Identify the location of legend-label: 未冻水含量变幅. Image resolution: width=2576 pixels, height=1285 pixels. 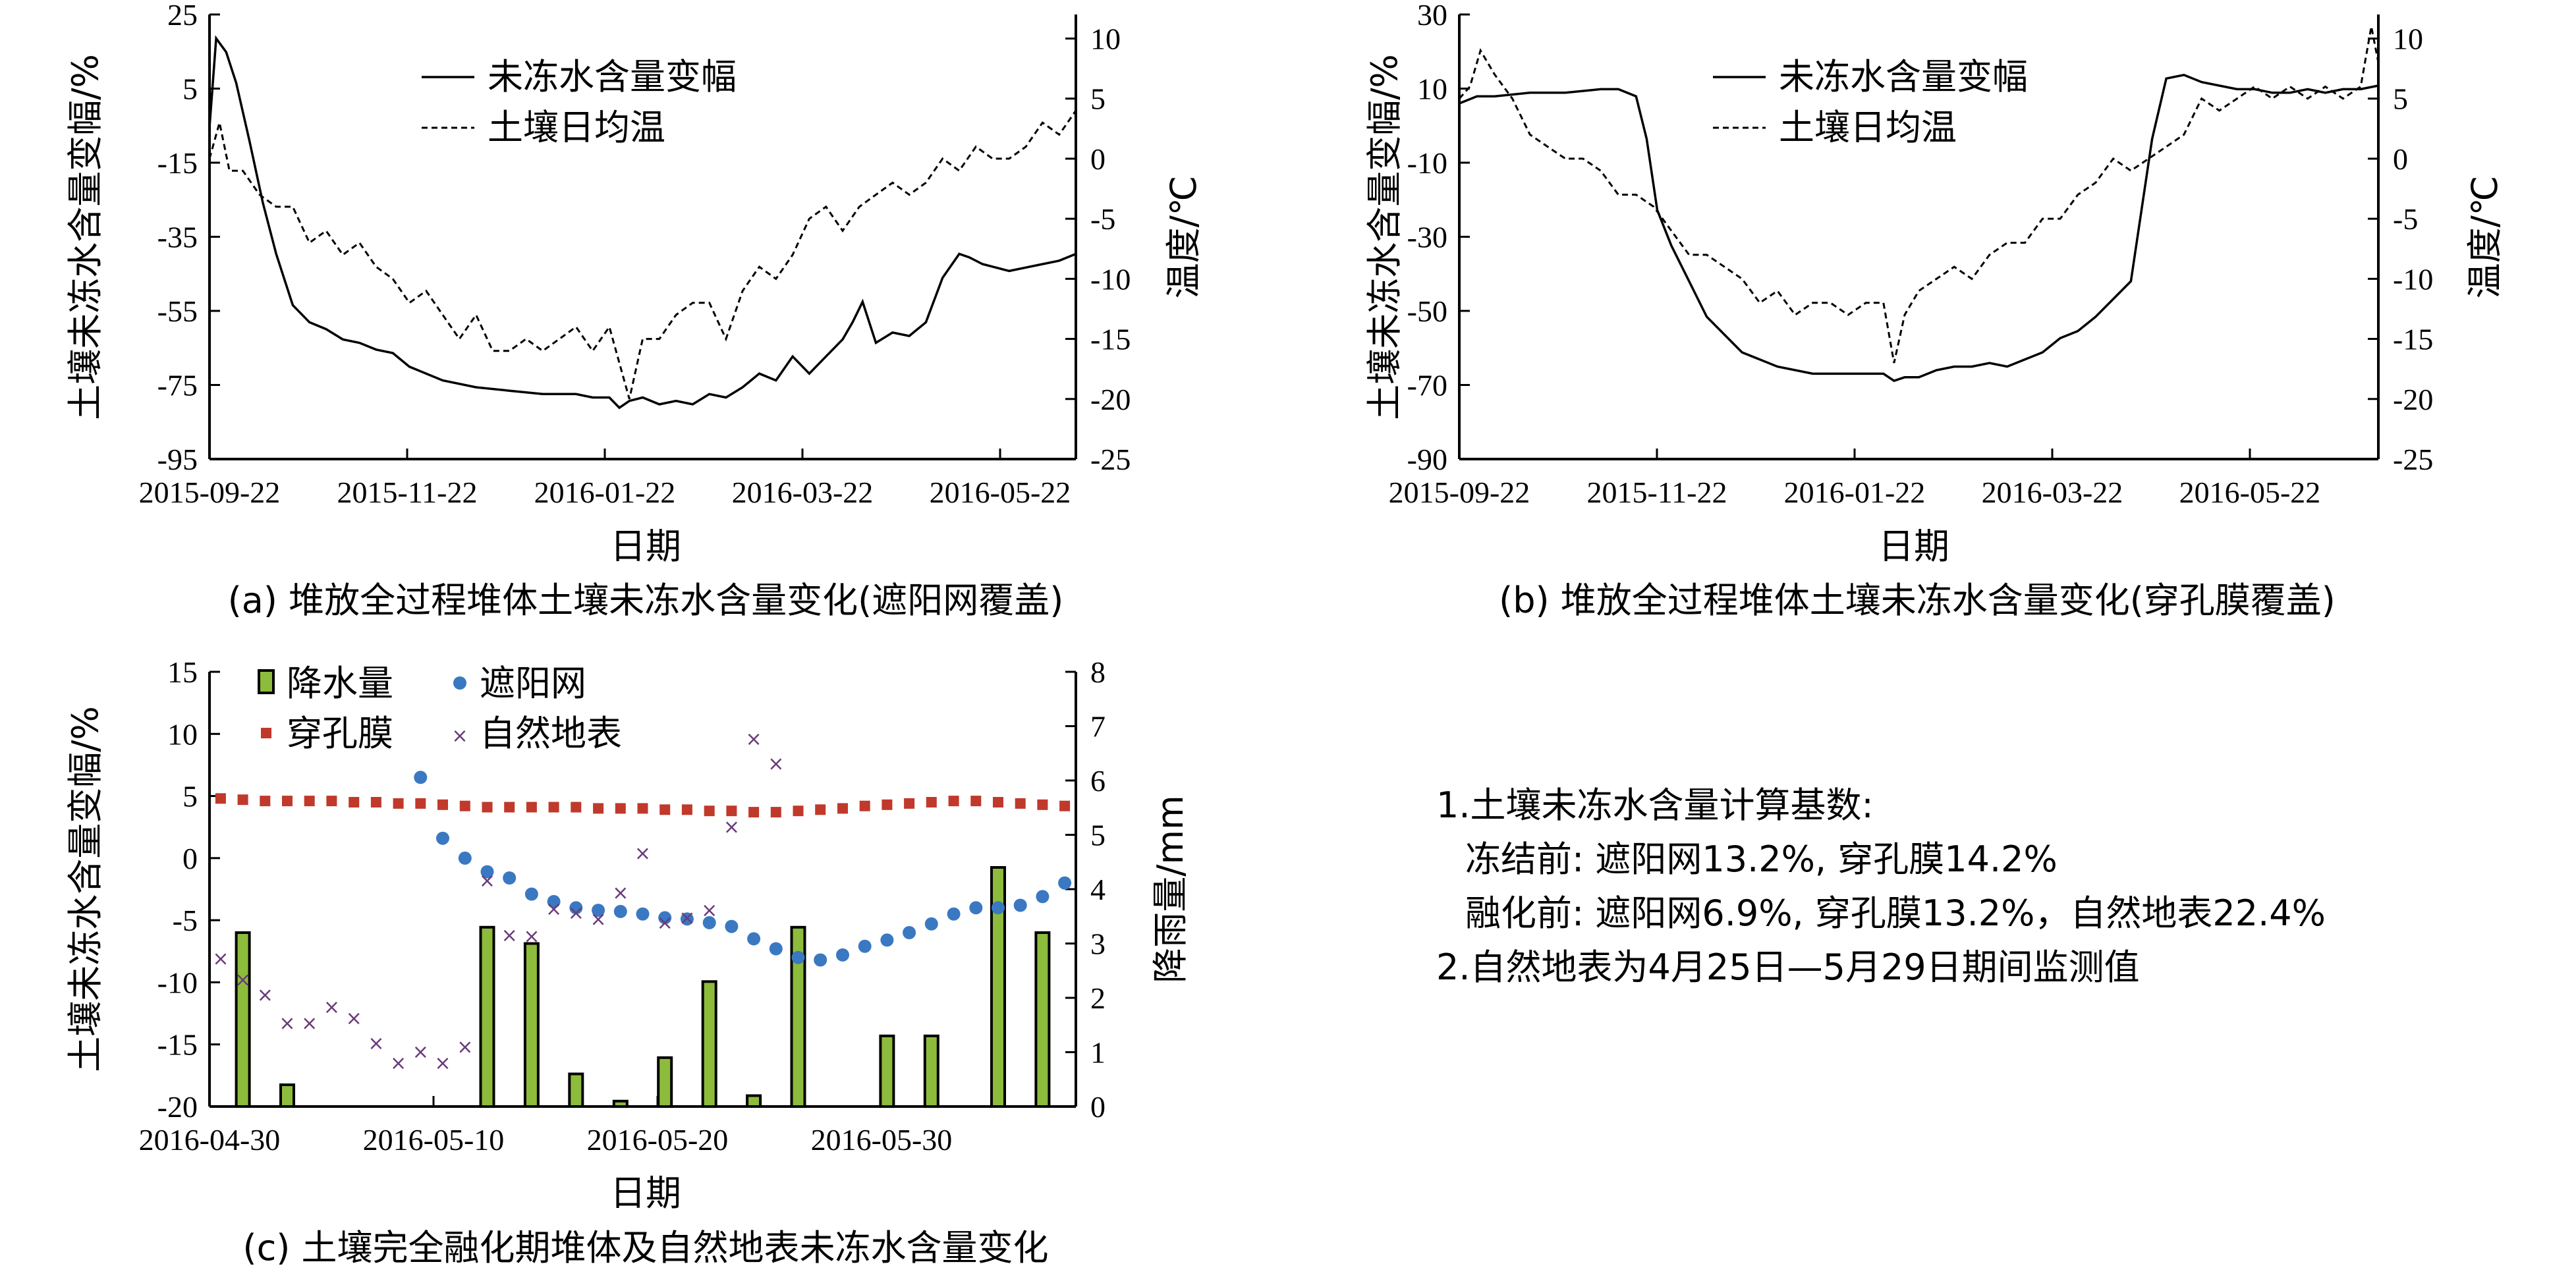
(1903, 76).